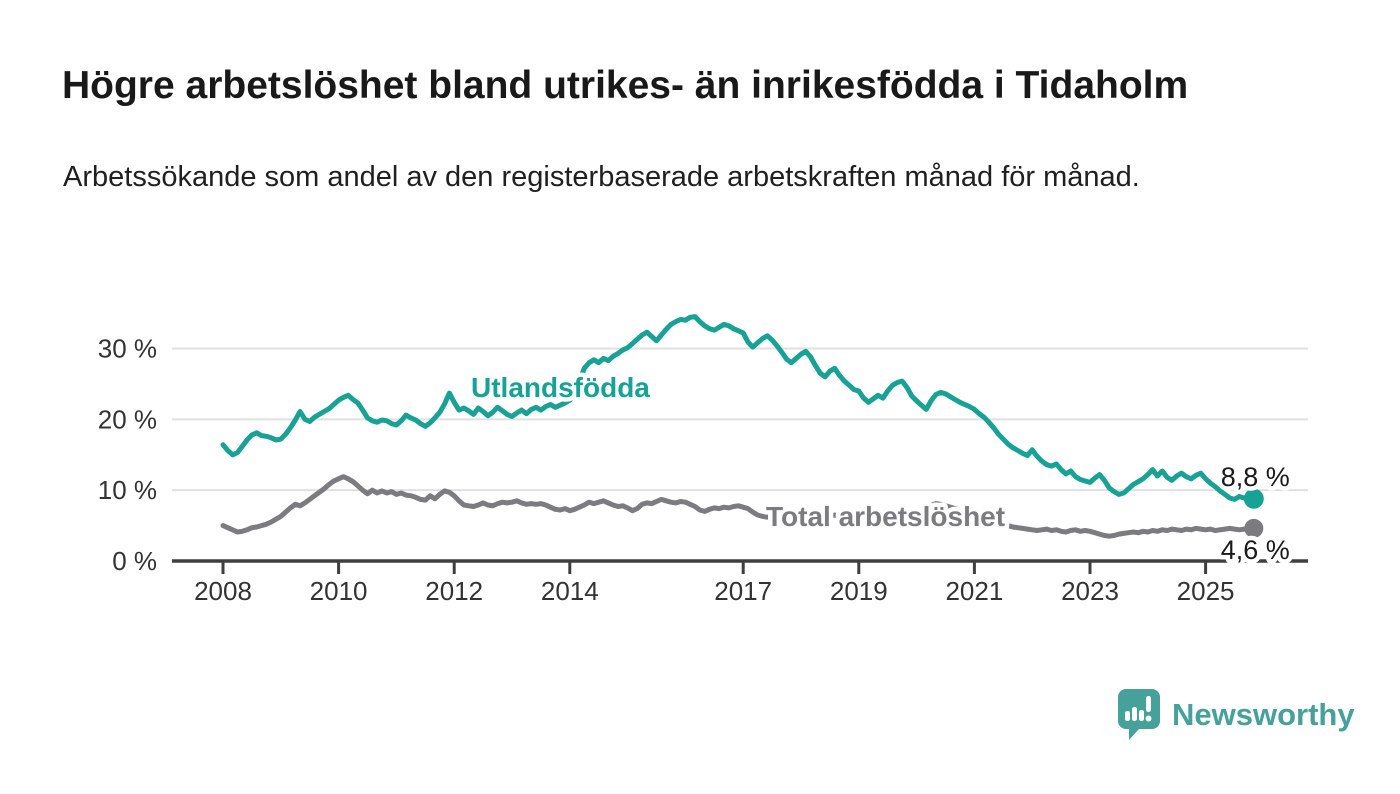 Image resolution: width=1400 pixels, height=794 pixels. Describe the element at coordinates (1090, 591) in the screenshot. I see `svg-text: 2023` at that location.